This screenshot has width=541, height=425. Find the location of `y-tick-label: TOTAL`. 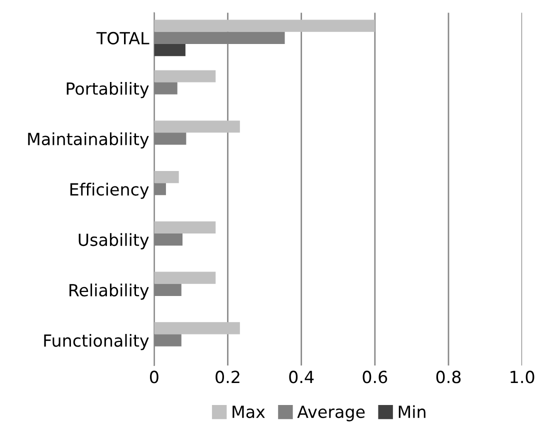

y-tick-label: TOTAL is located at coordinates (123, 38).